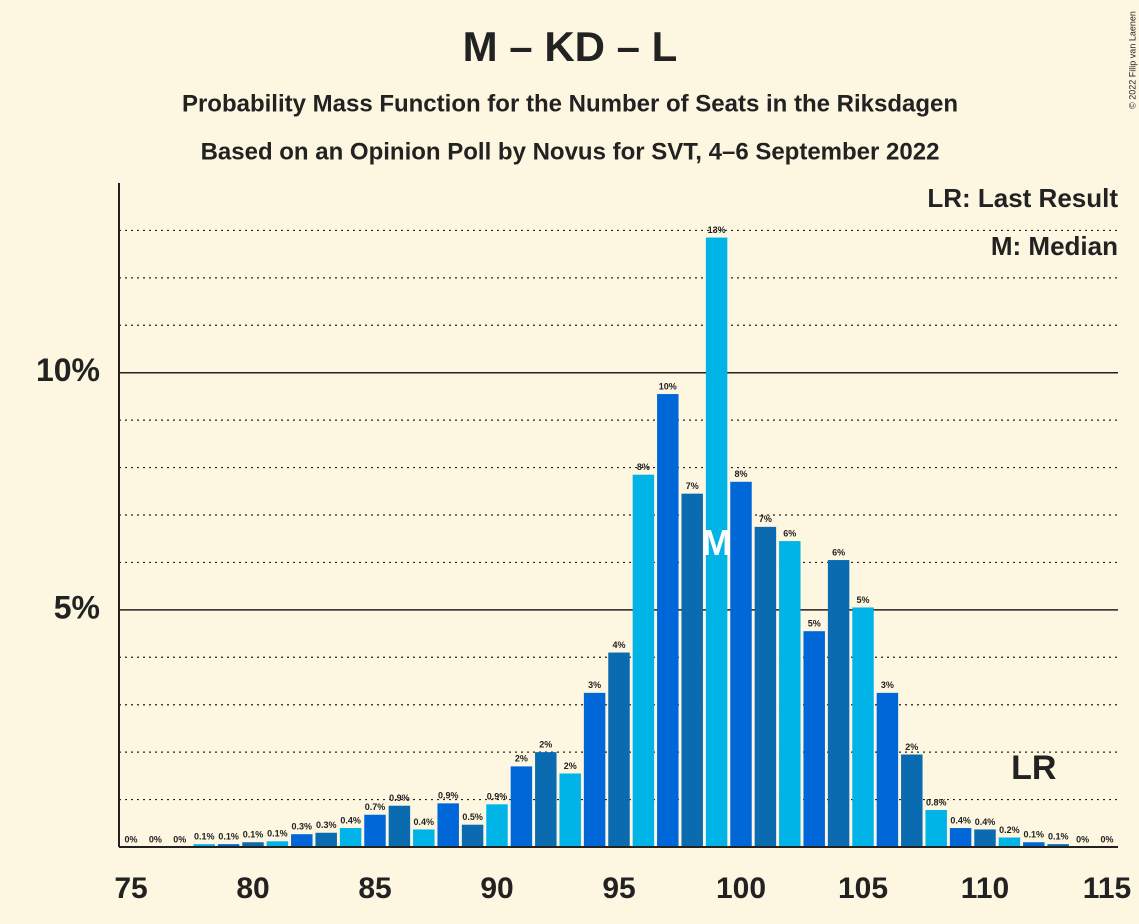  Describe the element at coordinates (252, 888) in the screenshot. I see `x-tick-label: 80` at that location.